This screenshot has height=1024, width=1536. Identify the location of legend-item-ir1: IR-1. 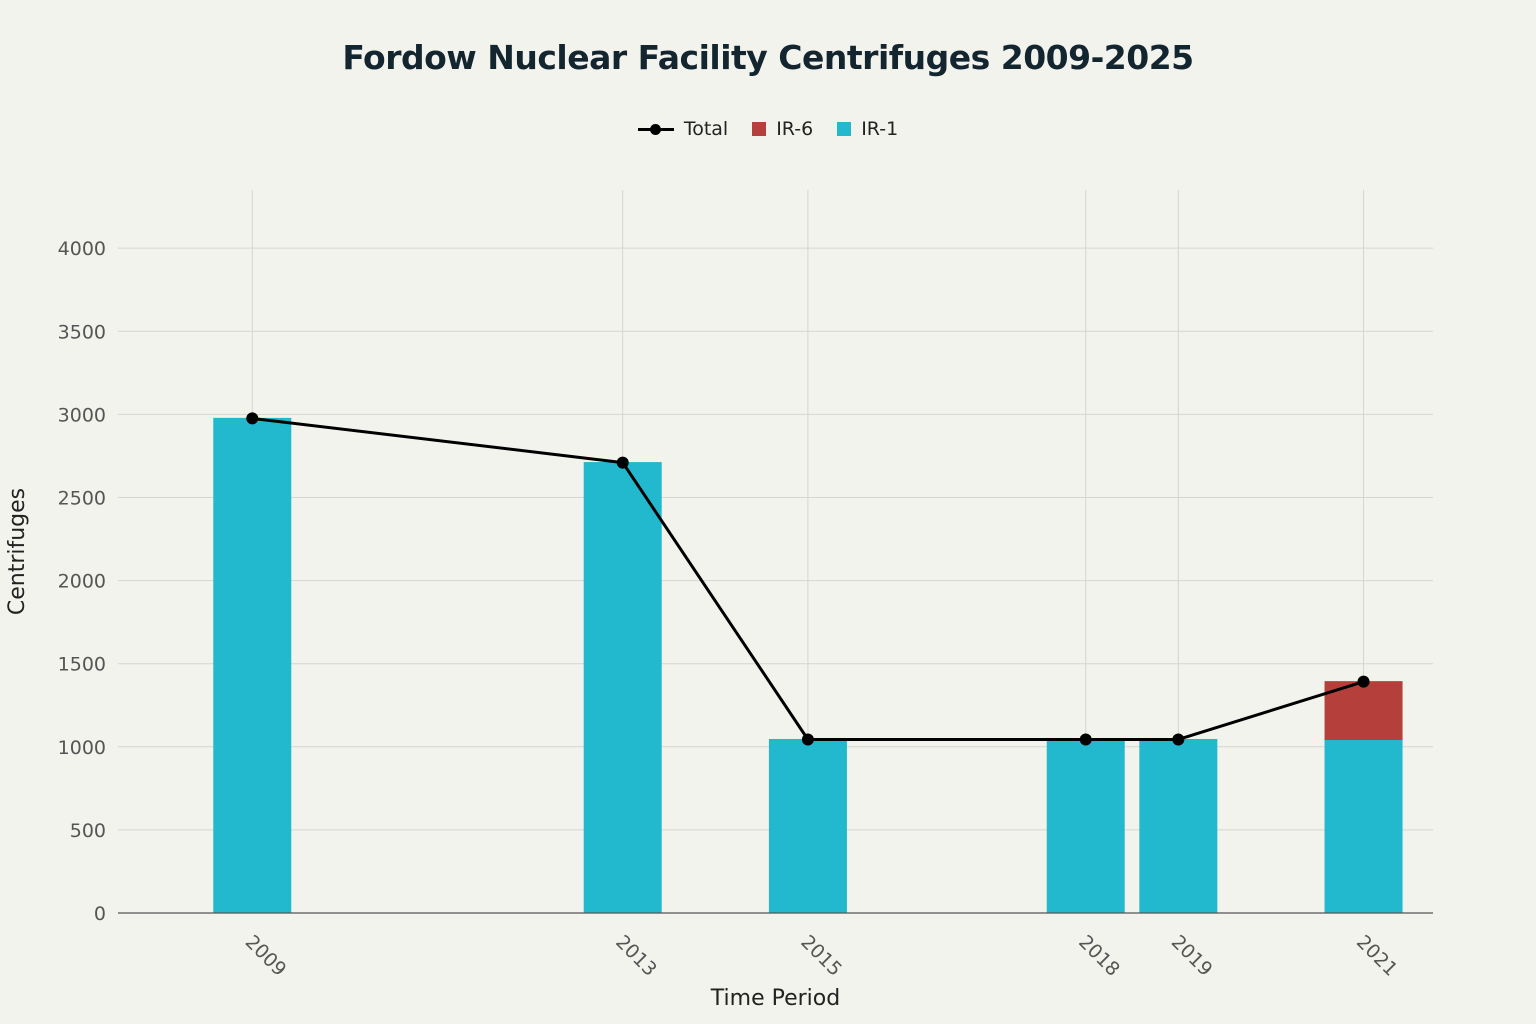
(867, 129).